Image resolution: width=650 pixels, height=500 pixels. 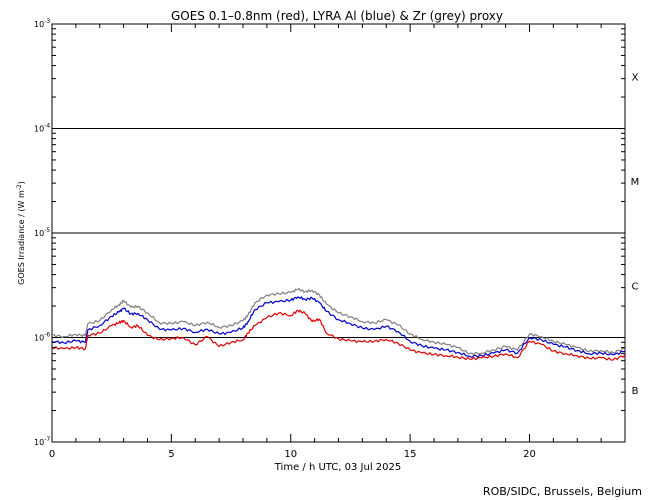 What do you see at coordinates (529, 454) in the screenshot?
I see `x-tick-label: 20` at bounding box center [529, 454].